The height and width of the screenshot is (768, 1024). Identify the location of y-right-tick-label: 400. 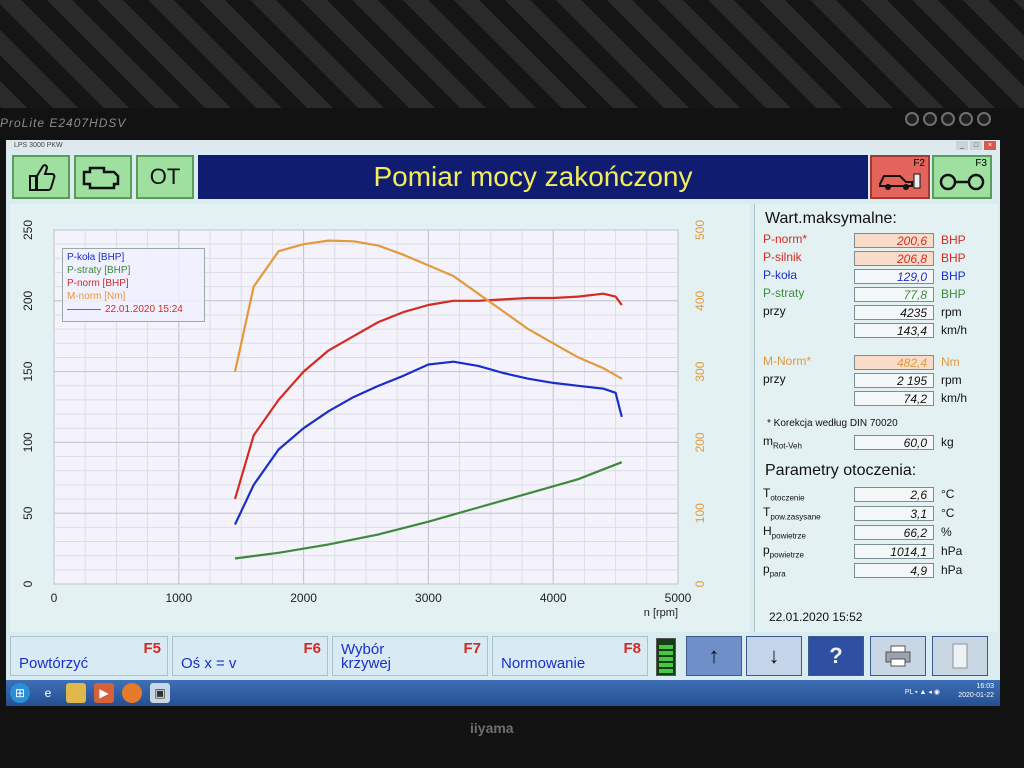
(700, 300).